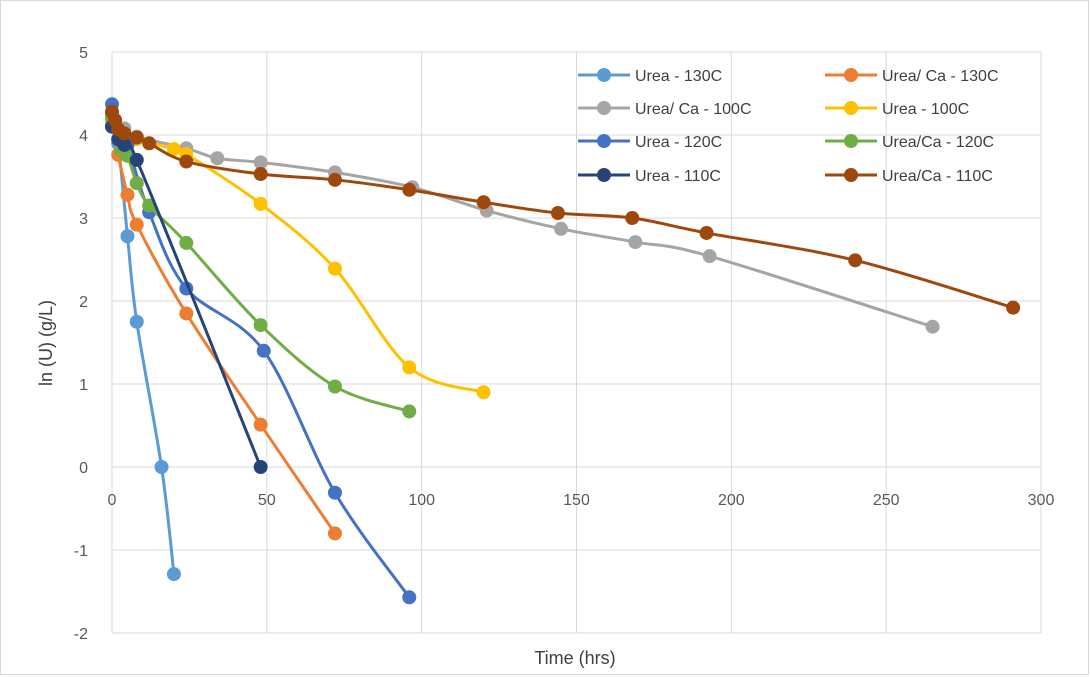 This screenshot has height=677, width=1091. I want to click on legend-entry: Urea/Ca - 120C, so click(909, 142).